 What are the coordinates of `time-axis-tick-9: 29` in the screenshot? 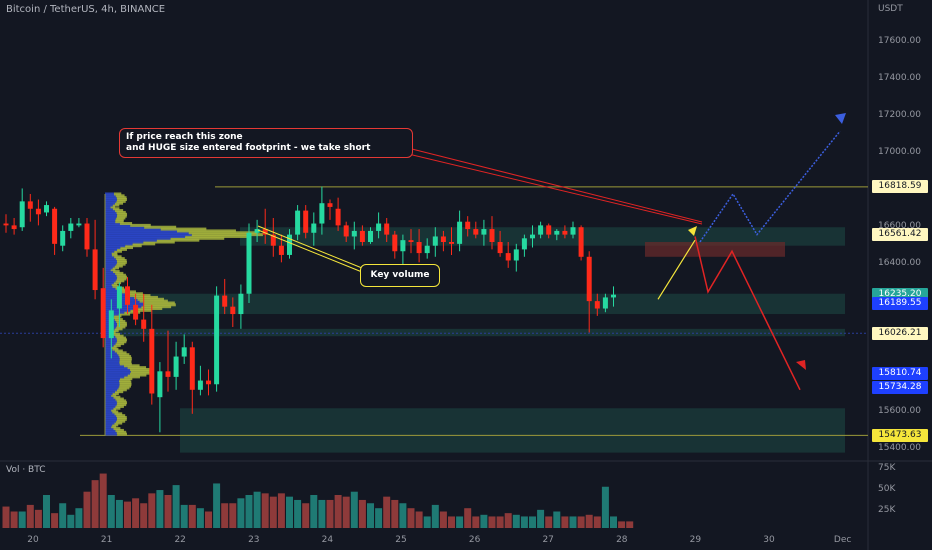 It's located at (695, 540).